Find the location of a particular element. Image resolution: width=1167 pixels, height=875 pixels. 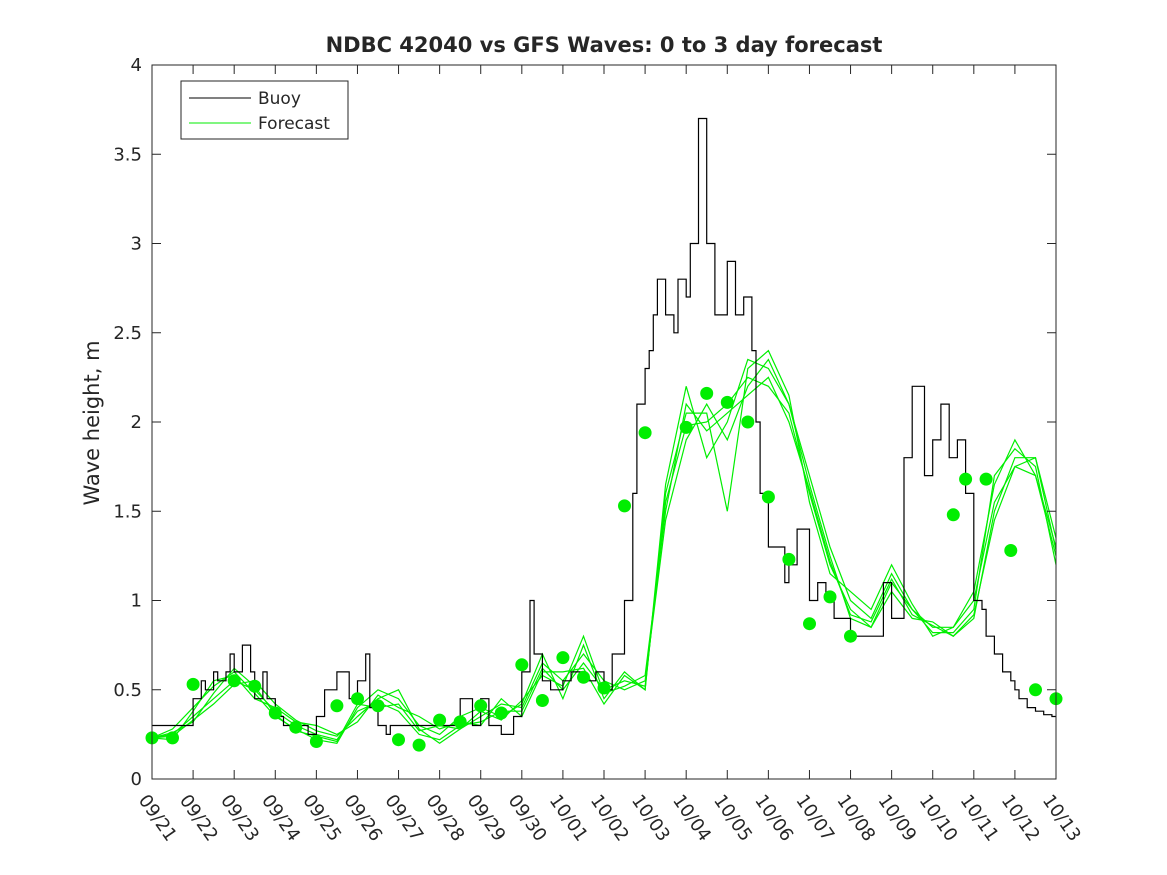

legend-box is located at coordinates (264, 110).